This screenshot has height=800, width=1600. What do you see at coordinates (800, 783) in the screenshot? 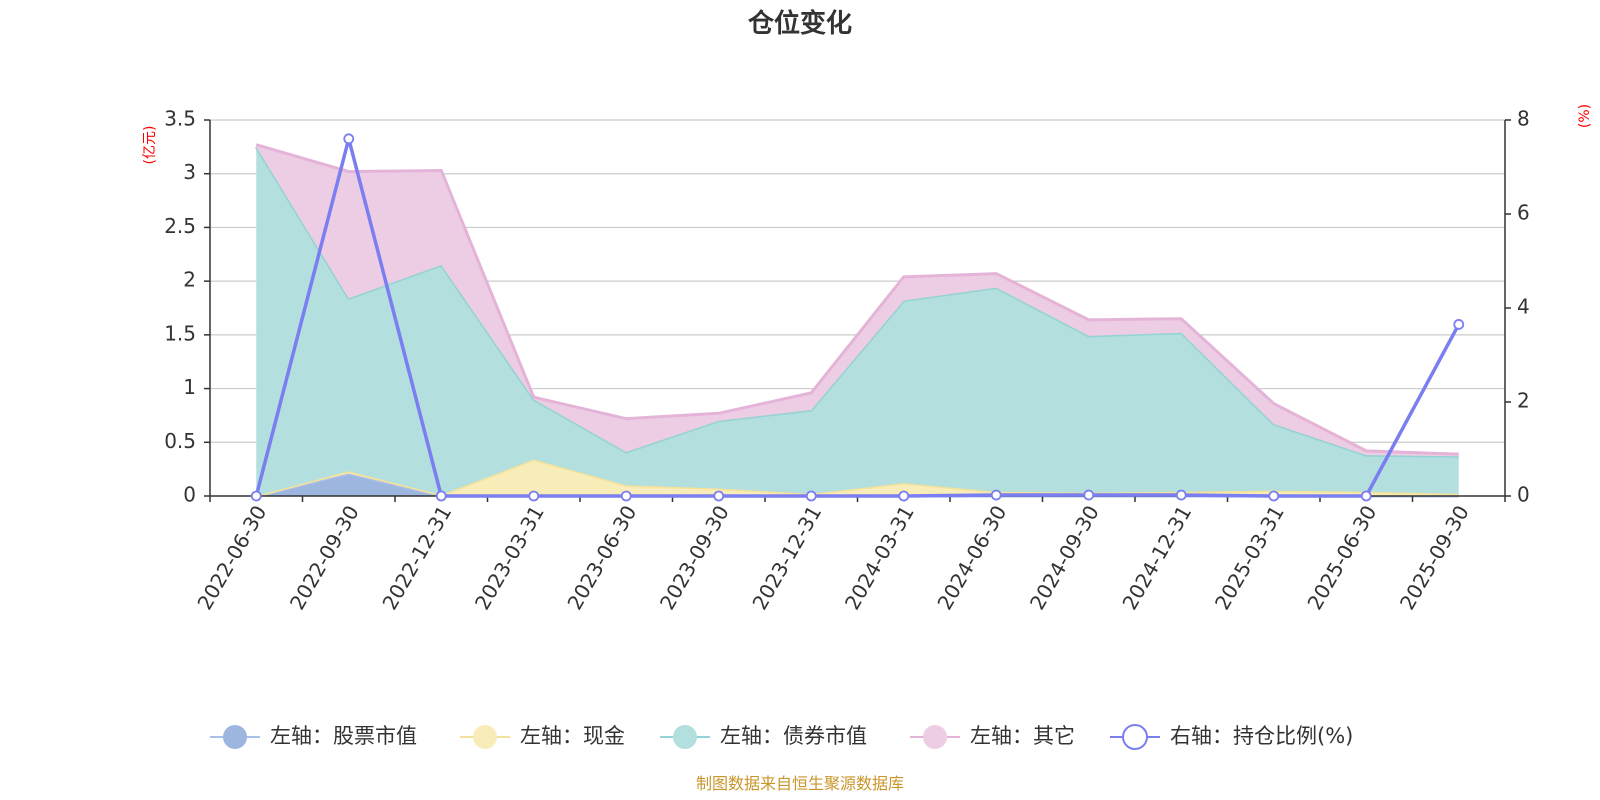
I see `data-source-note: 制图数据来自恒生聚源数据库` at bounding box center [800, 783].